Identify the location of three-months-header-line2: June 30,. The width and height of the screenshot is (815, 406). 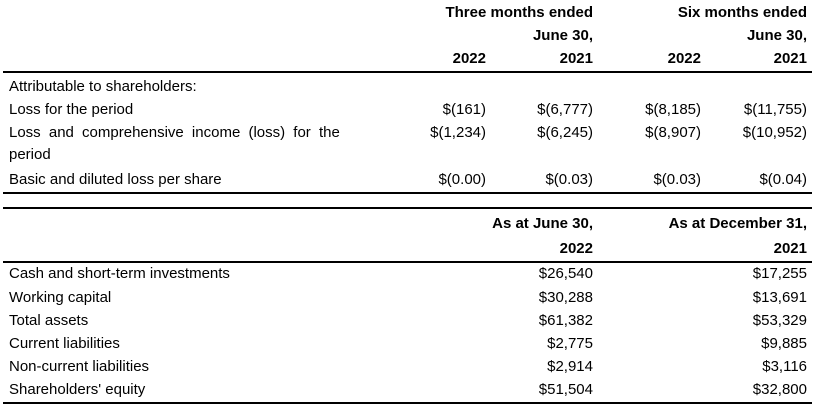
(562, 35).